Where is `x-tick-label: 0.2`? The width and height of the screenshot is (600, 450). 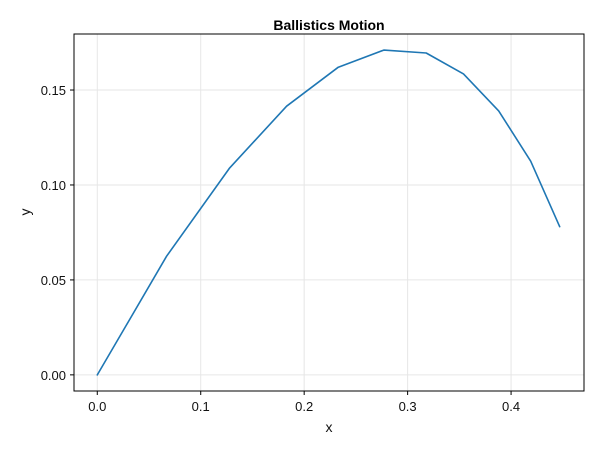
x-tick-label: 0.2 is located at coordinates (304, 406).